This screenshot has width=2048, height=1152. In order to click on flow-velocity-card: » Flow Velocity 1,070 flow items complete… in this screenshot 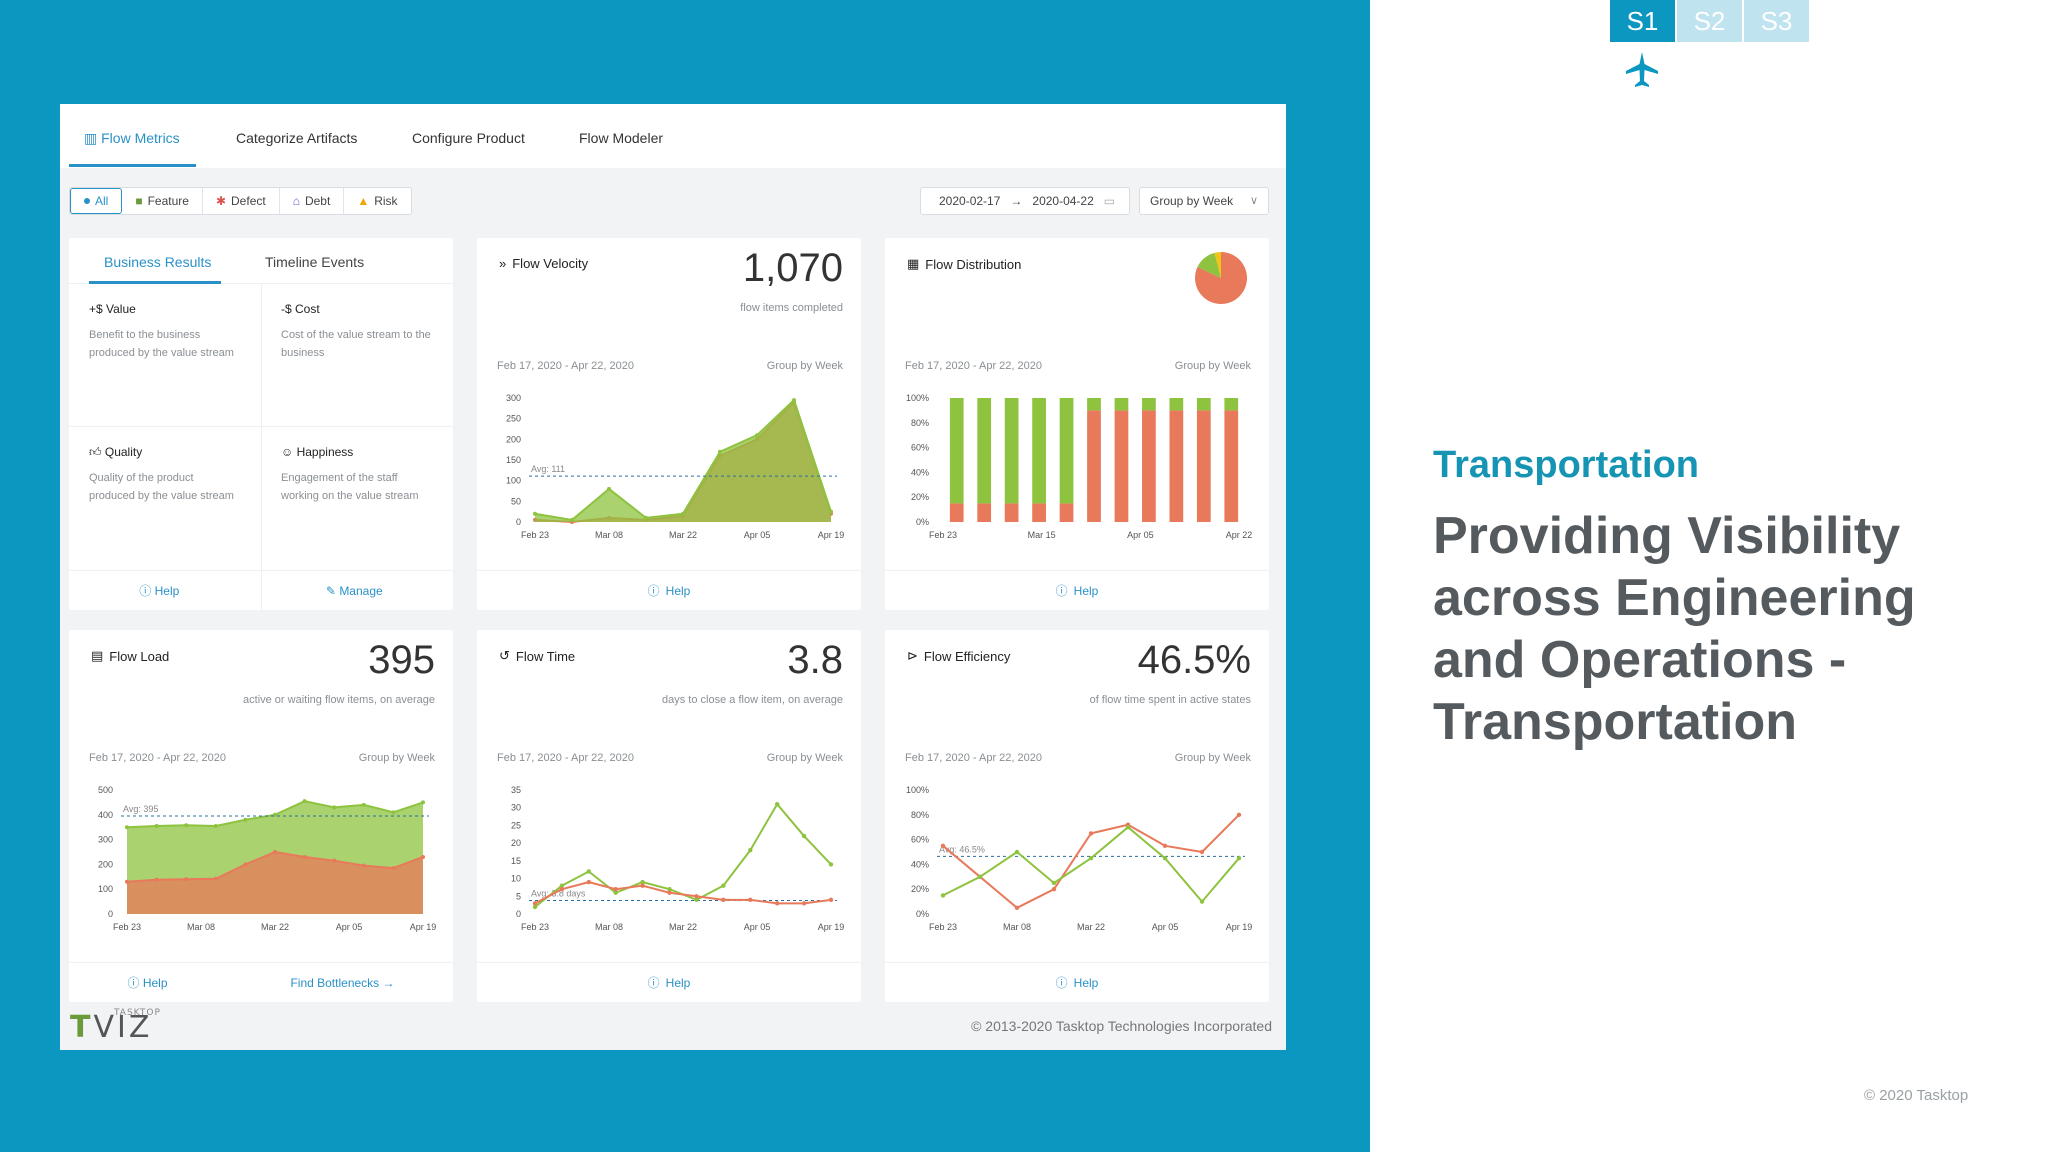, I will do `click(669, 424)`.